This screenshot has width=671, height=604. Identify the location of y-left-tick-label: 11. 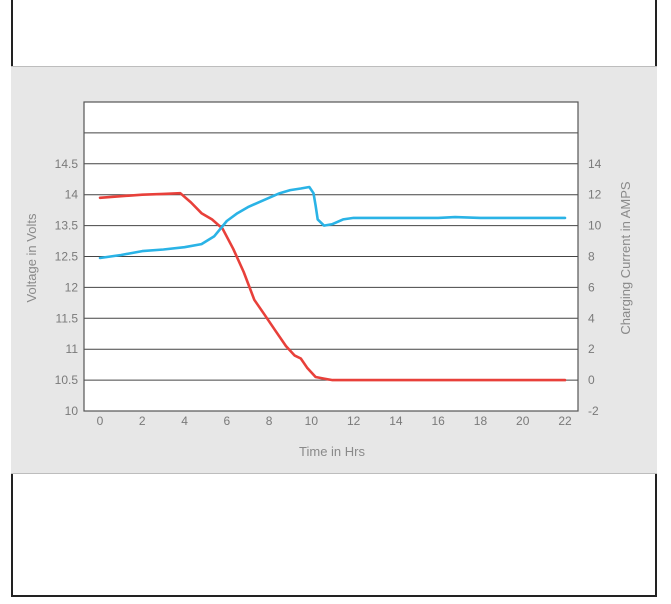
(72, 349).